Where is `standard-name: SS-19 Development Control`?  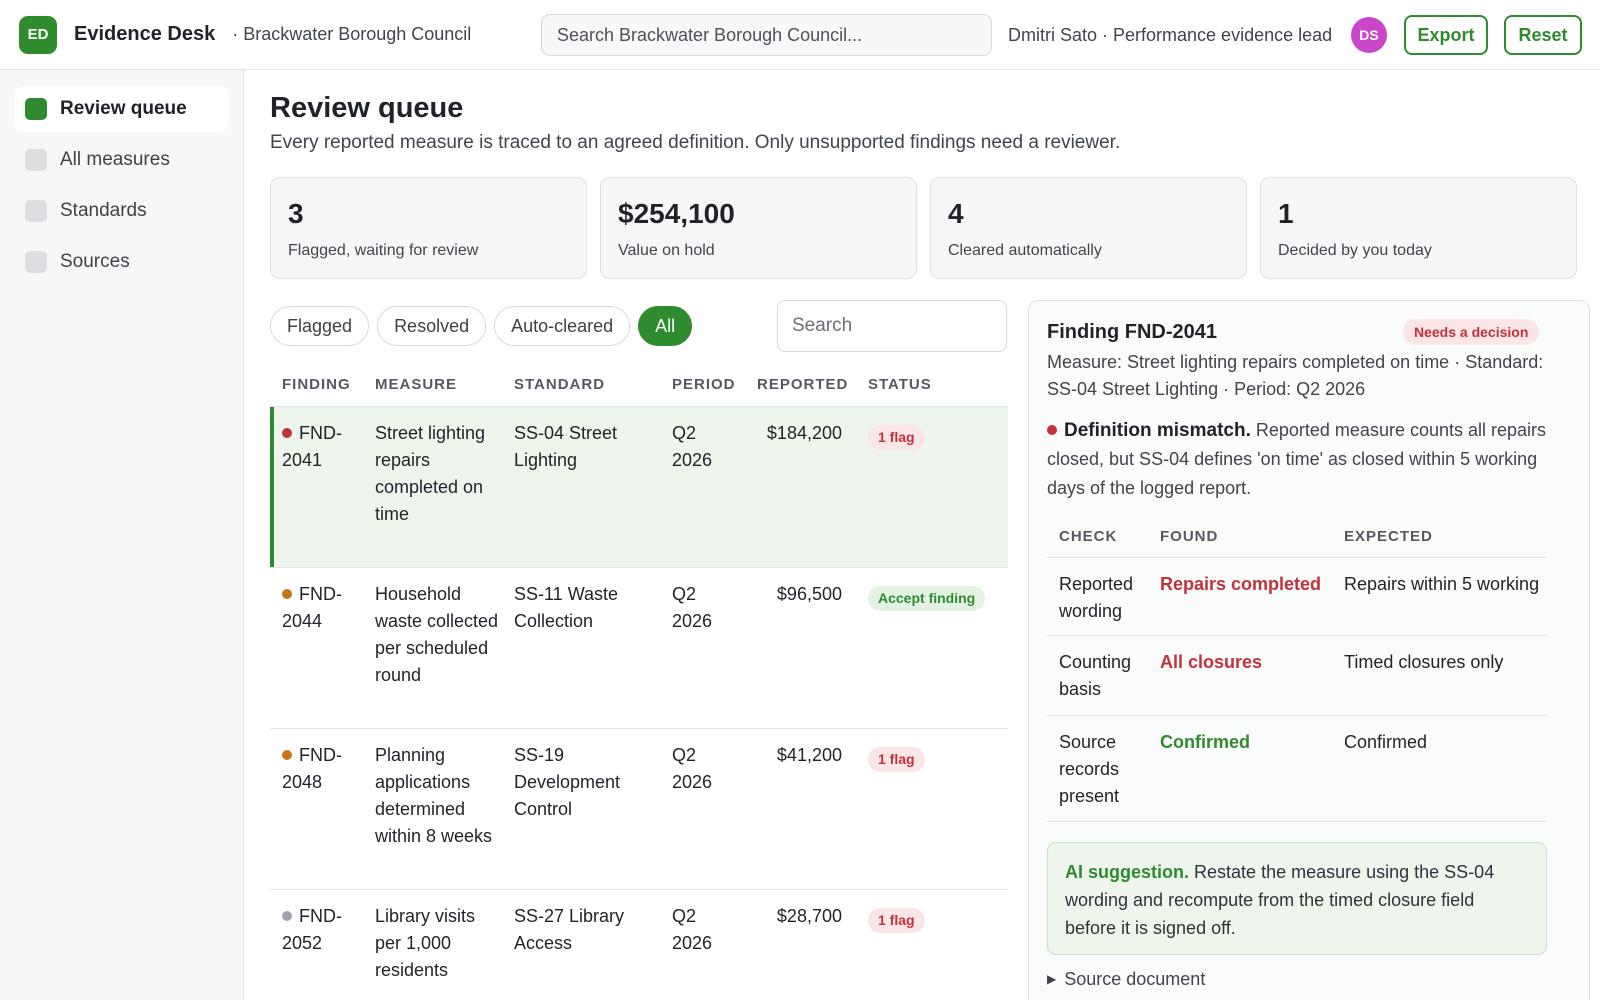 standard-name: SS-19 Development Control is located at coordinates (567, 782).